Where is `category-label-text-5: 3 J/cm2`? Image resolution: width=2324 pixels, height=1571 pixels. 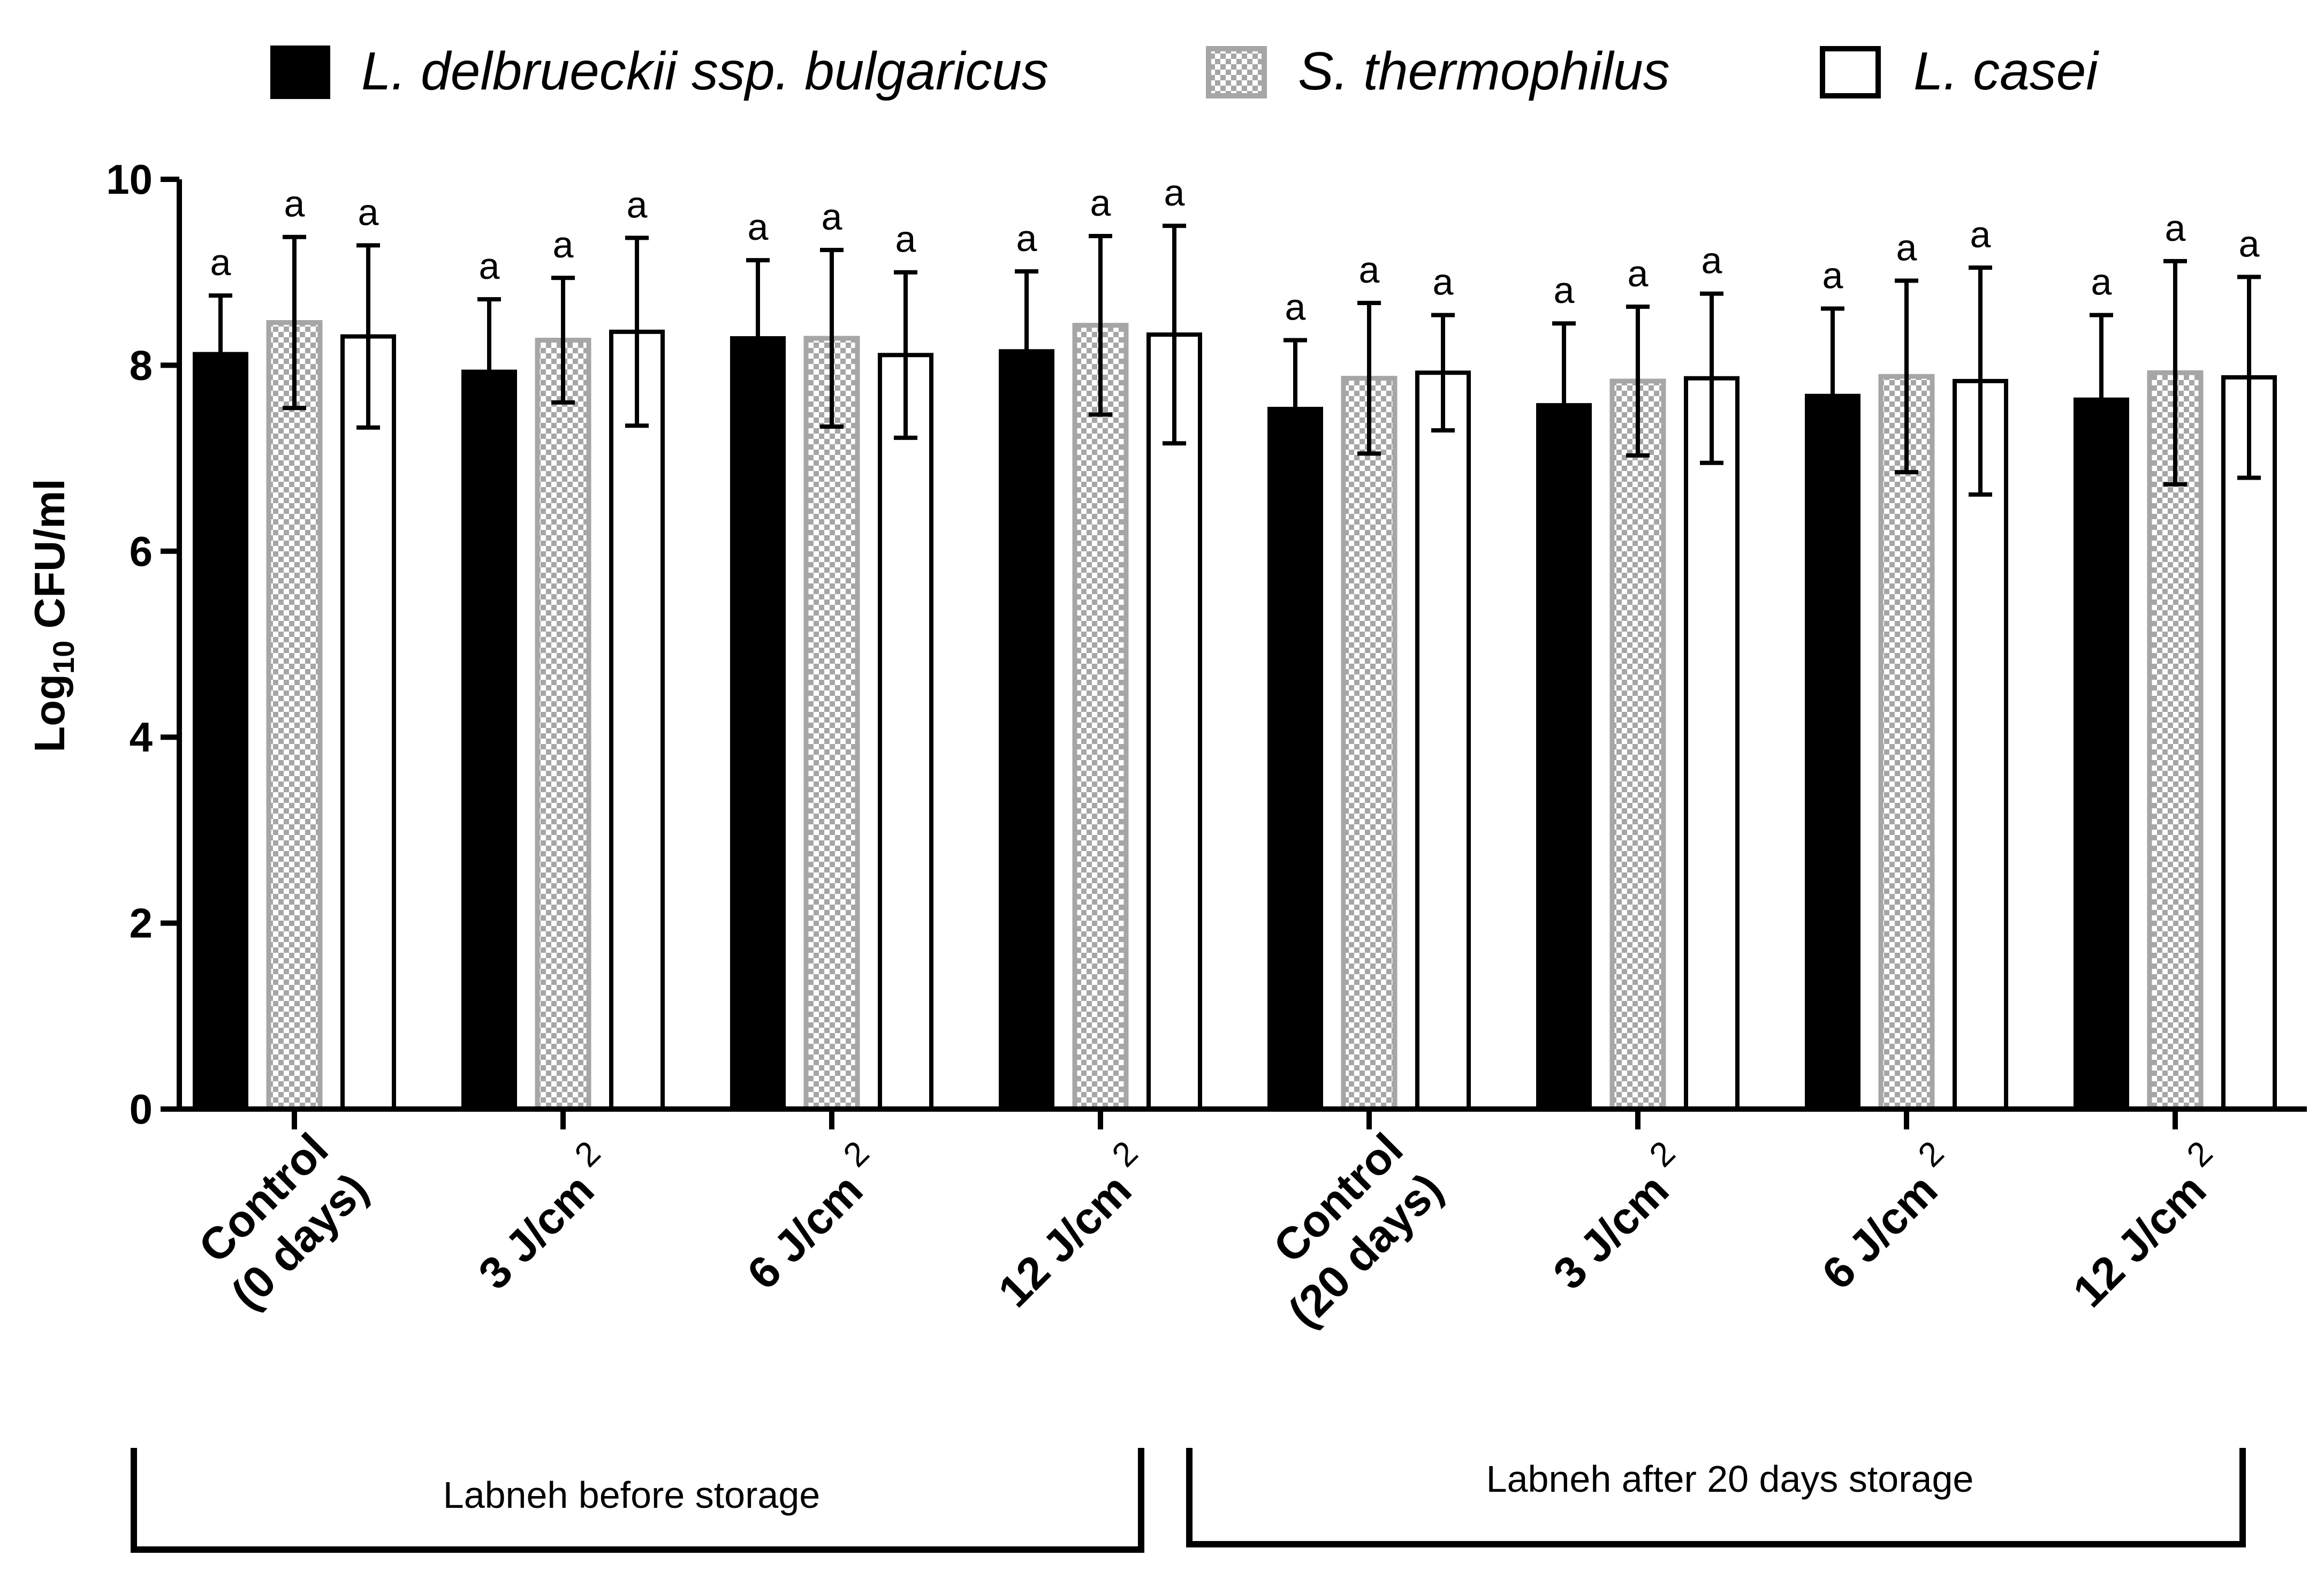
category-label-text-5: 3 J/cm2 is located at coordinates (1618, 1217).